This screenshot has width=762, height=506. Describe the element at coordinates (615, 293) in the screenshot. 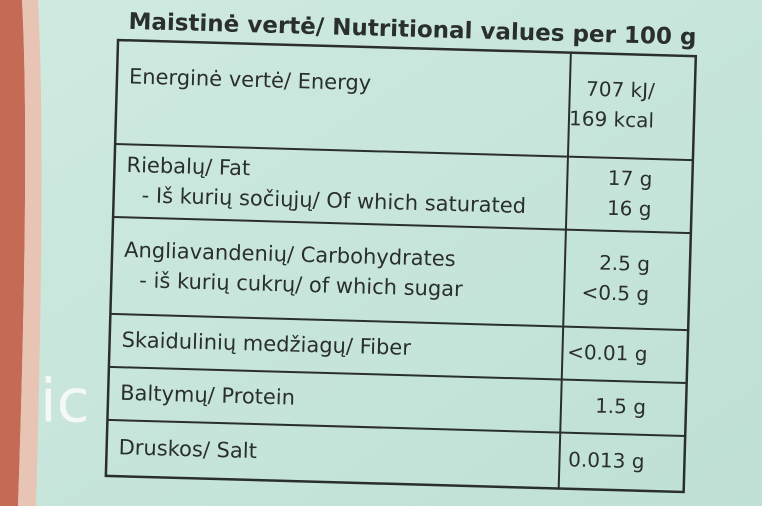

I see `nutrient-value: <0.5 g` at that location.